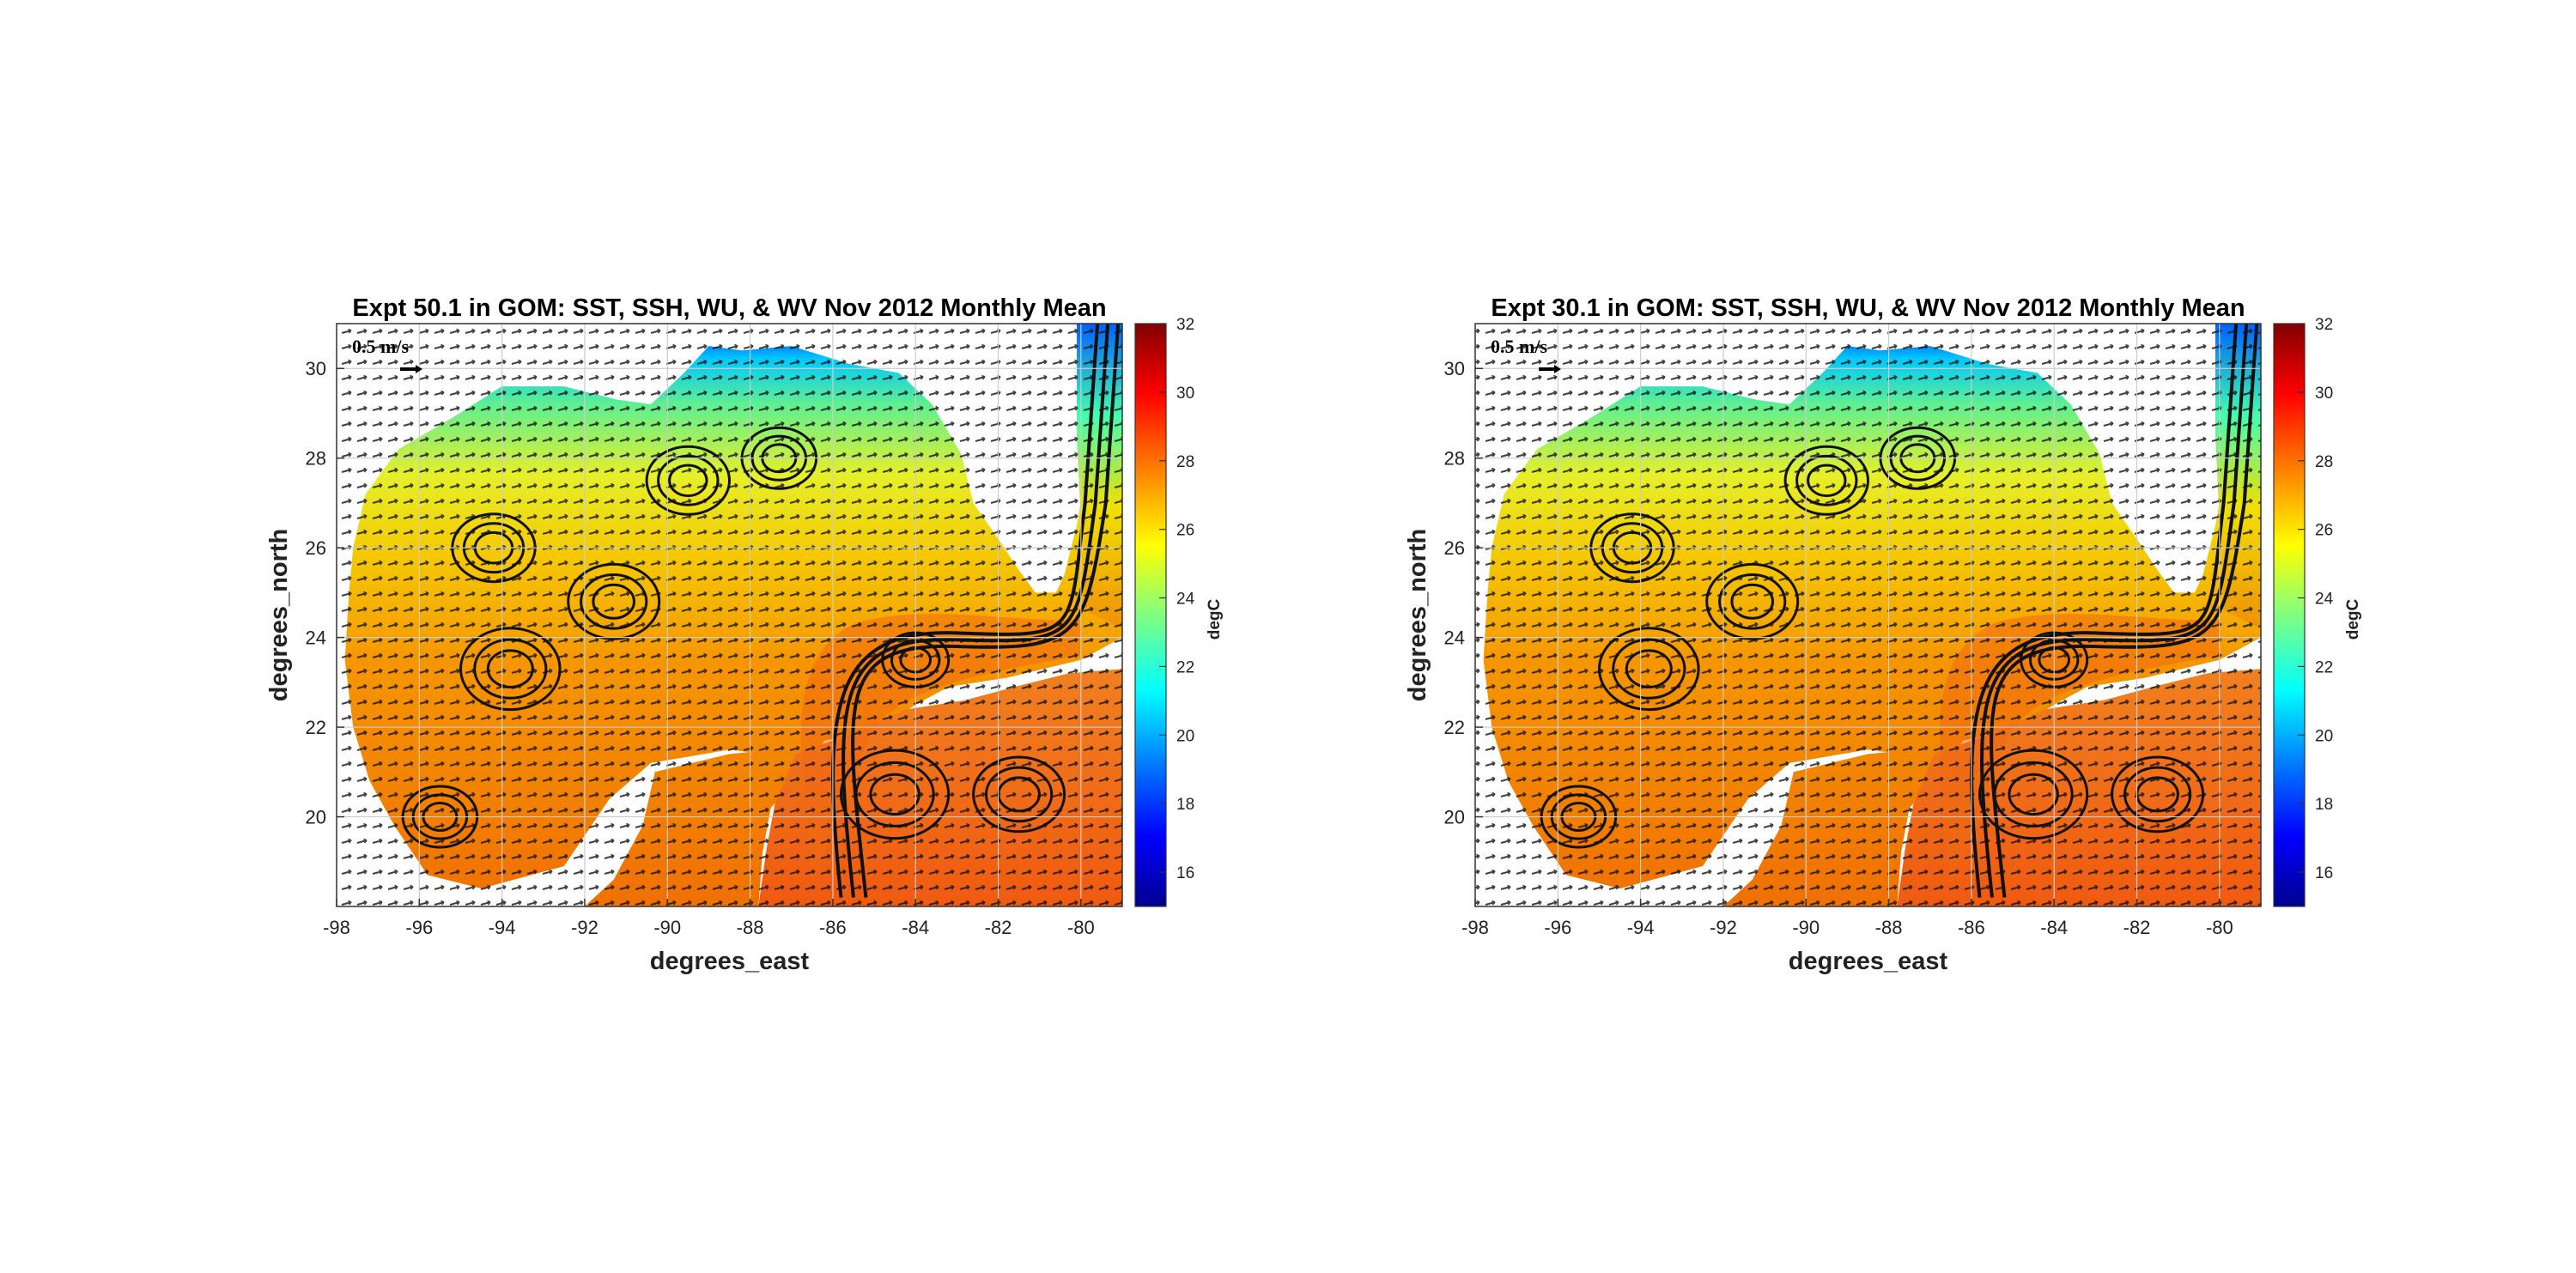 The height and width of the screenshot is (1273, 2576). I want to click on colorbar, so click(1151, 615).